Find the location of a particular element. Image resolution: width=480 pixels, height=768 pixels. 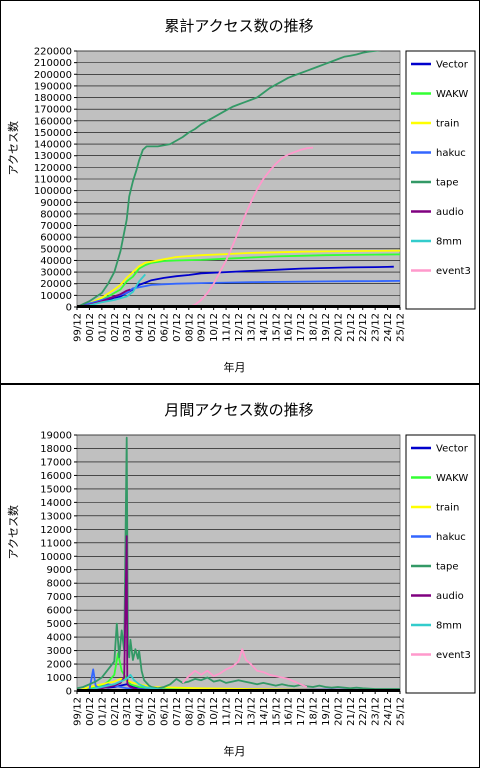

x-tick-label: 10/12 is located at coordinates (214, 327).